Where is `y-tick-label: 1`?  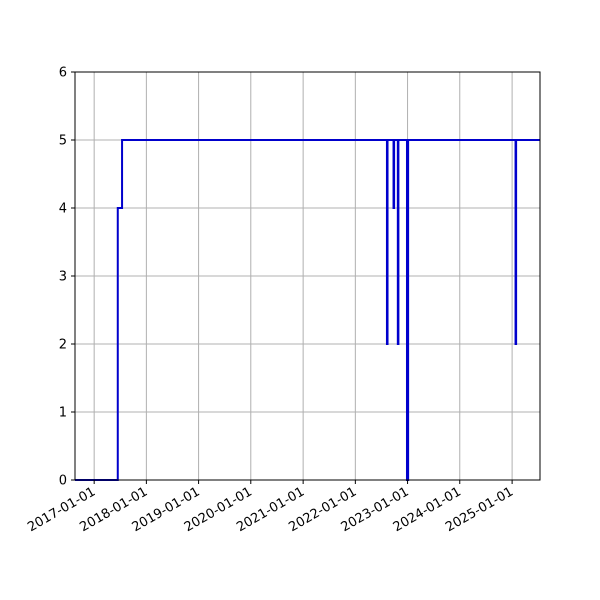 y-tick-label: 1 is located at coordinates (63, 413).